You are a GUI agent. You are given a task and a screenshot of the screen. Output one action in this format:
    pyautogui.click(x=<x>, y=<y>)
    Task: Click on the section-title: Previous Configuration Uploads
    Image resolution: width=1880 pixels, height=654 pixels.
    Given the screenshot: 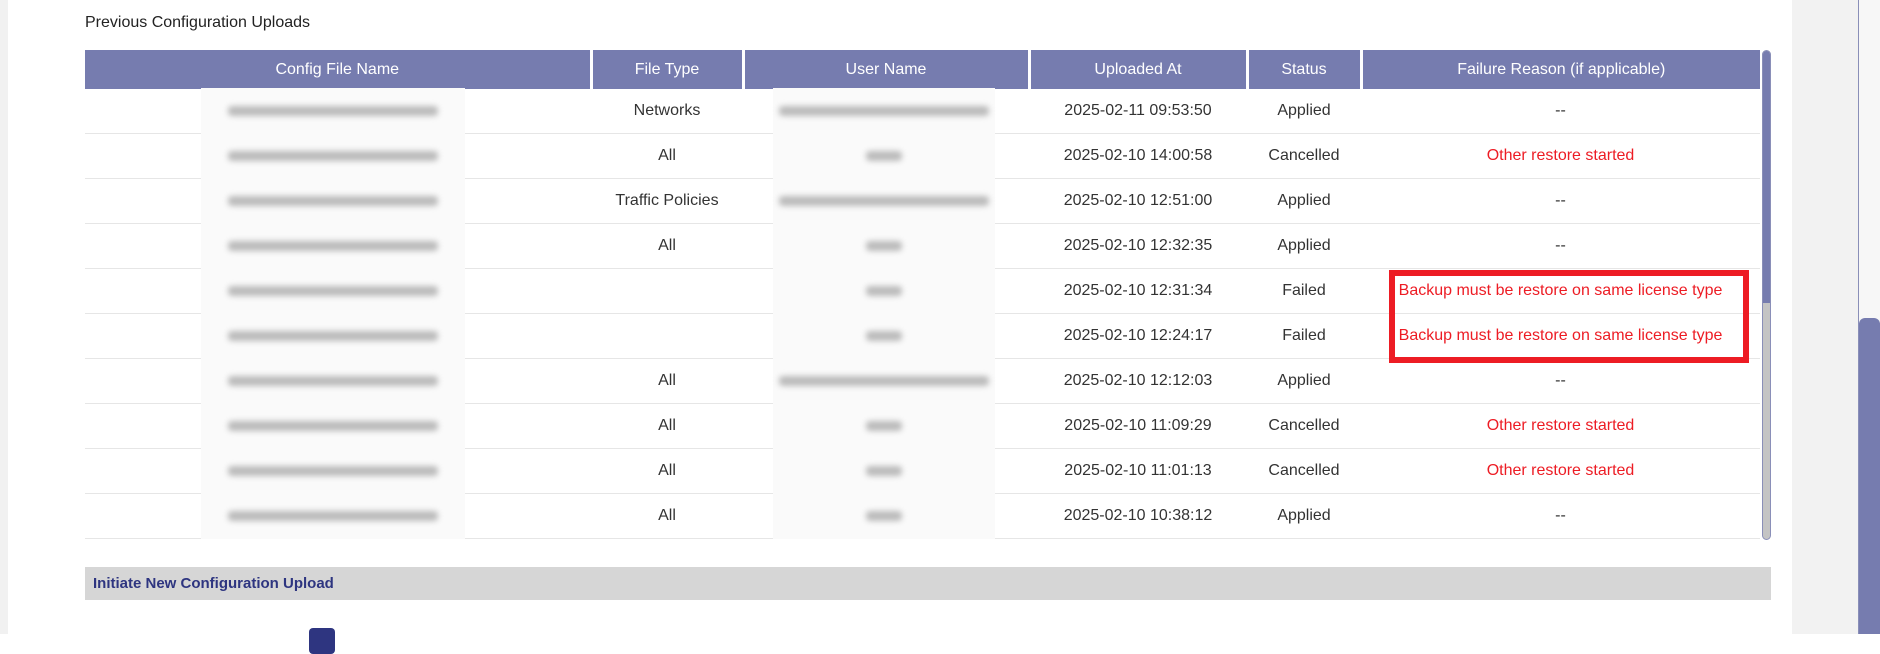 What is the action you would take?
    pyautogui.click(x=198, y=22)
    